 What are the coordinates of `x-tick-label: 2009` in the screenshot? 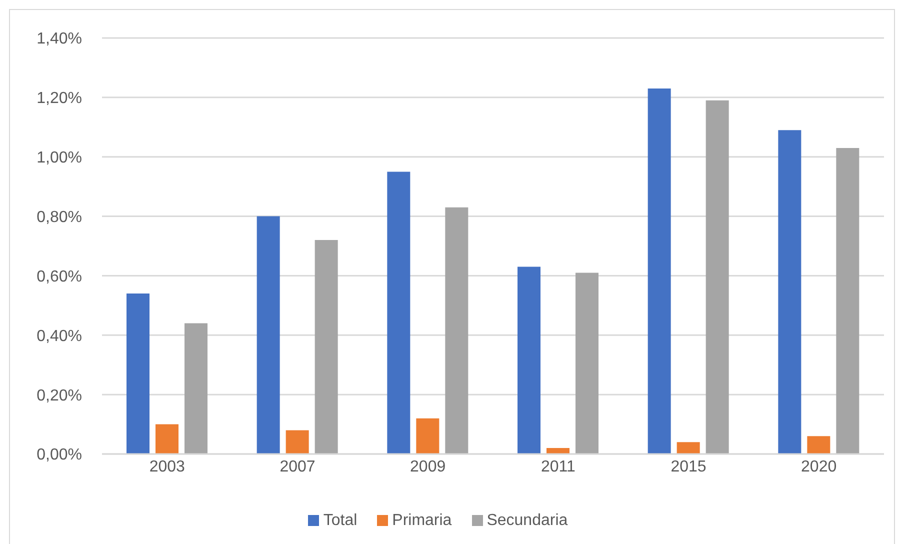 It's located at (428, 467).